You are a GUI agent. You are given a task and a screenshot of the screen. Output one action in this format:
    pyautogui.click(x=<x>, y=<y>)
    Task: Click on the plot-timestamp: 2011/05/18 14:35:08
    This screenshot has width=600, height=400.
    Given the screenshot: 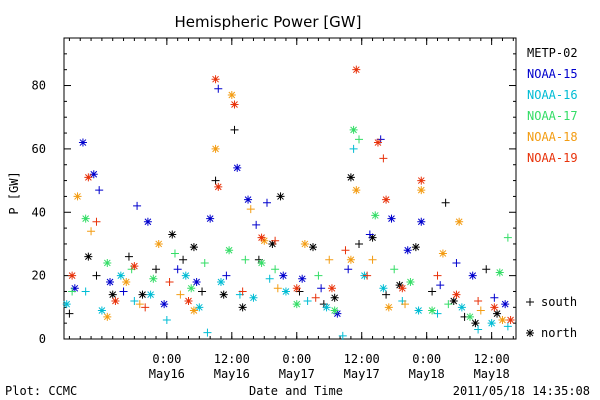 What is the action you would take?
    pyautogui.click(x=521, y=391)
    